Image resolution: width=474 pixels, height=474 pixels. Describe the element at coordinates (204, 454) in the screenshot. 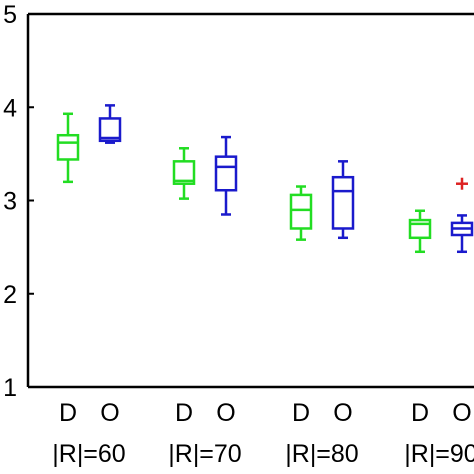

I see `group-label: |R|=70` at that location.